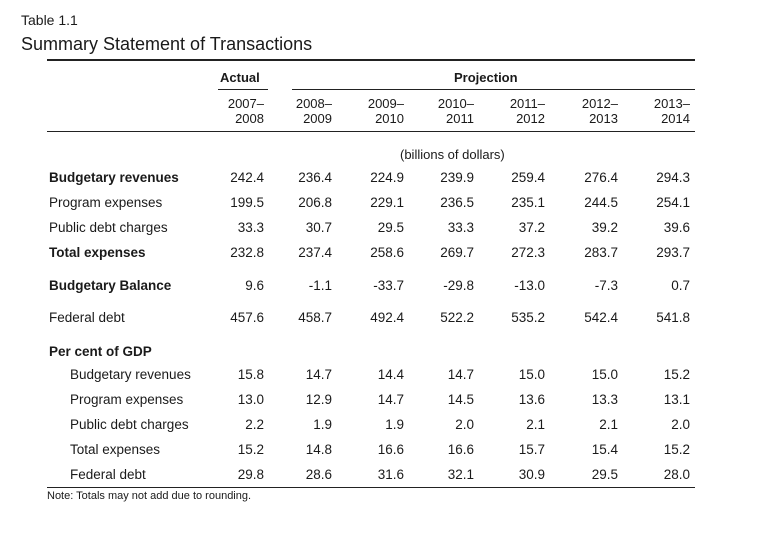 The image size is (780, 534). Describe the element at coordinates (606, 285) in the screenshot. I see `table-cell: -7.3` at that location.